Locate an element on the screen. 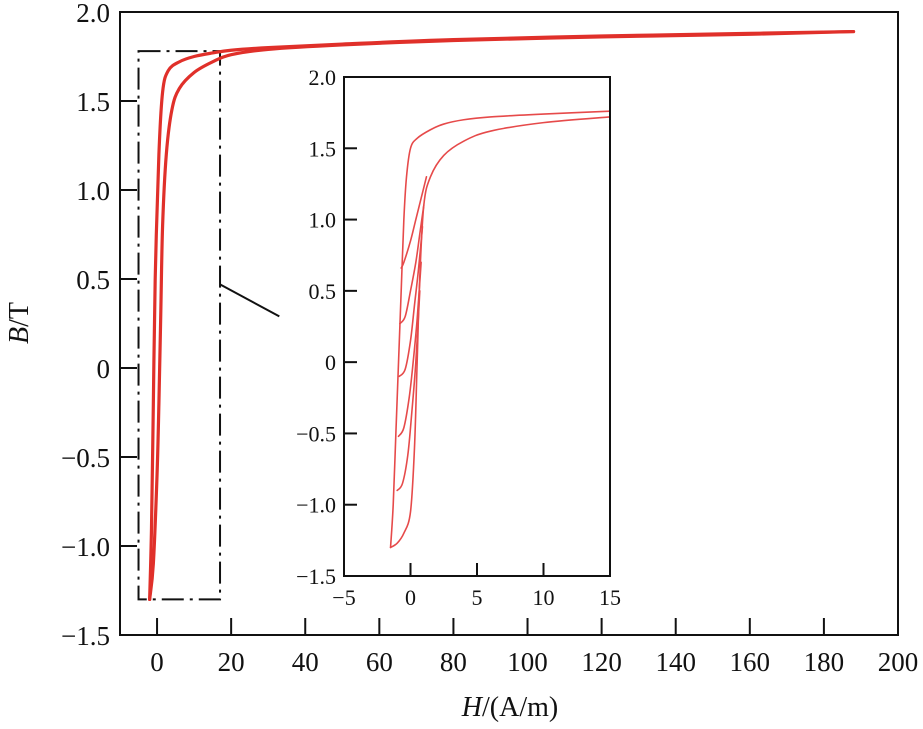 The image size is (923, 729). x-tick-label: 200 is located at coordinates (898, 662).